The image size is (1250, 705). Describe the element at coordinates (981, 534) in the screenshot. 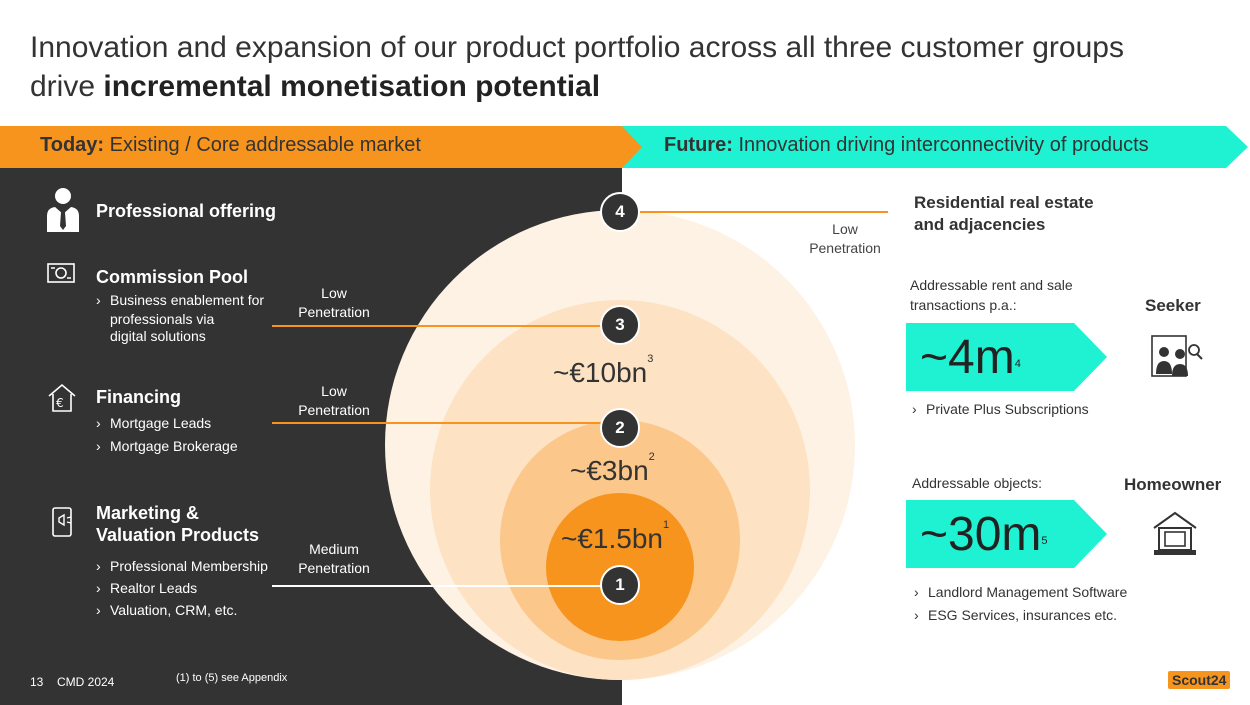

I see `homeowner-value-number: ~30m` at that location.